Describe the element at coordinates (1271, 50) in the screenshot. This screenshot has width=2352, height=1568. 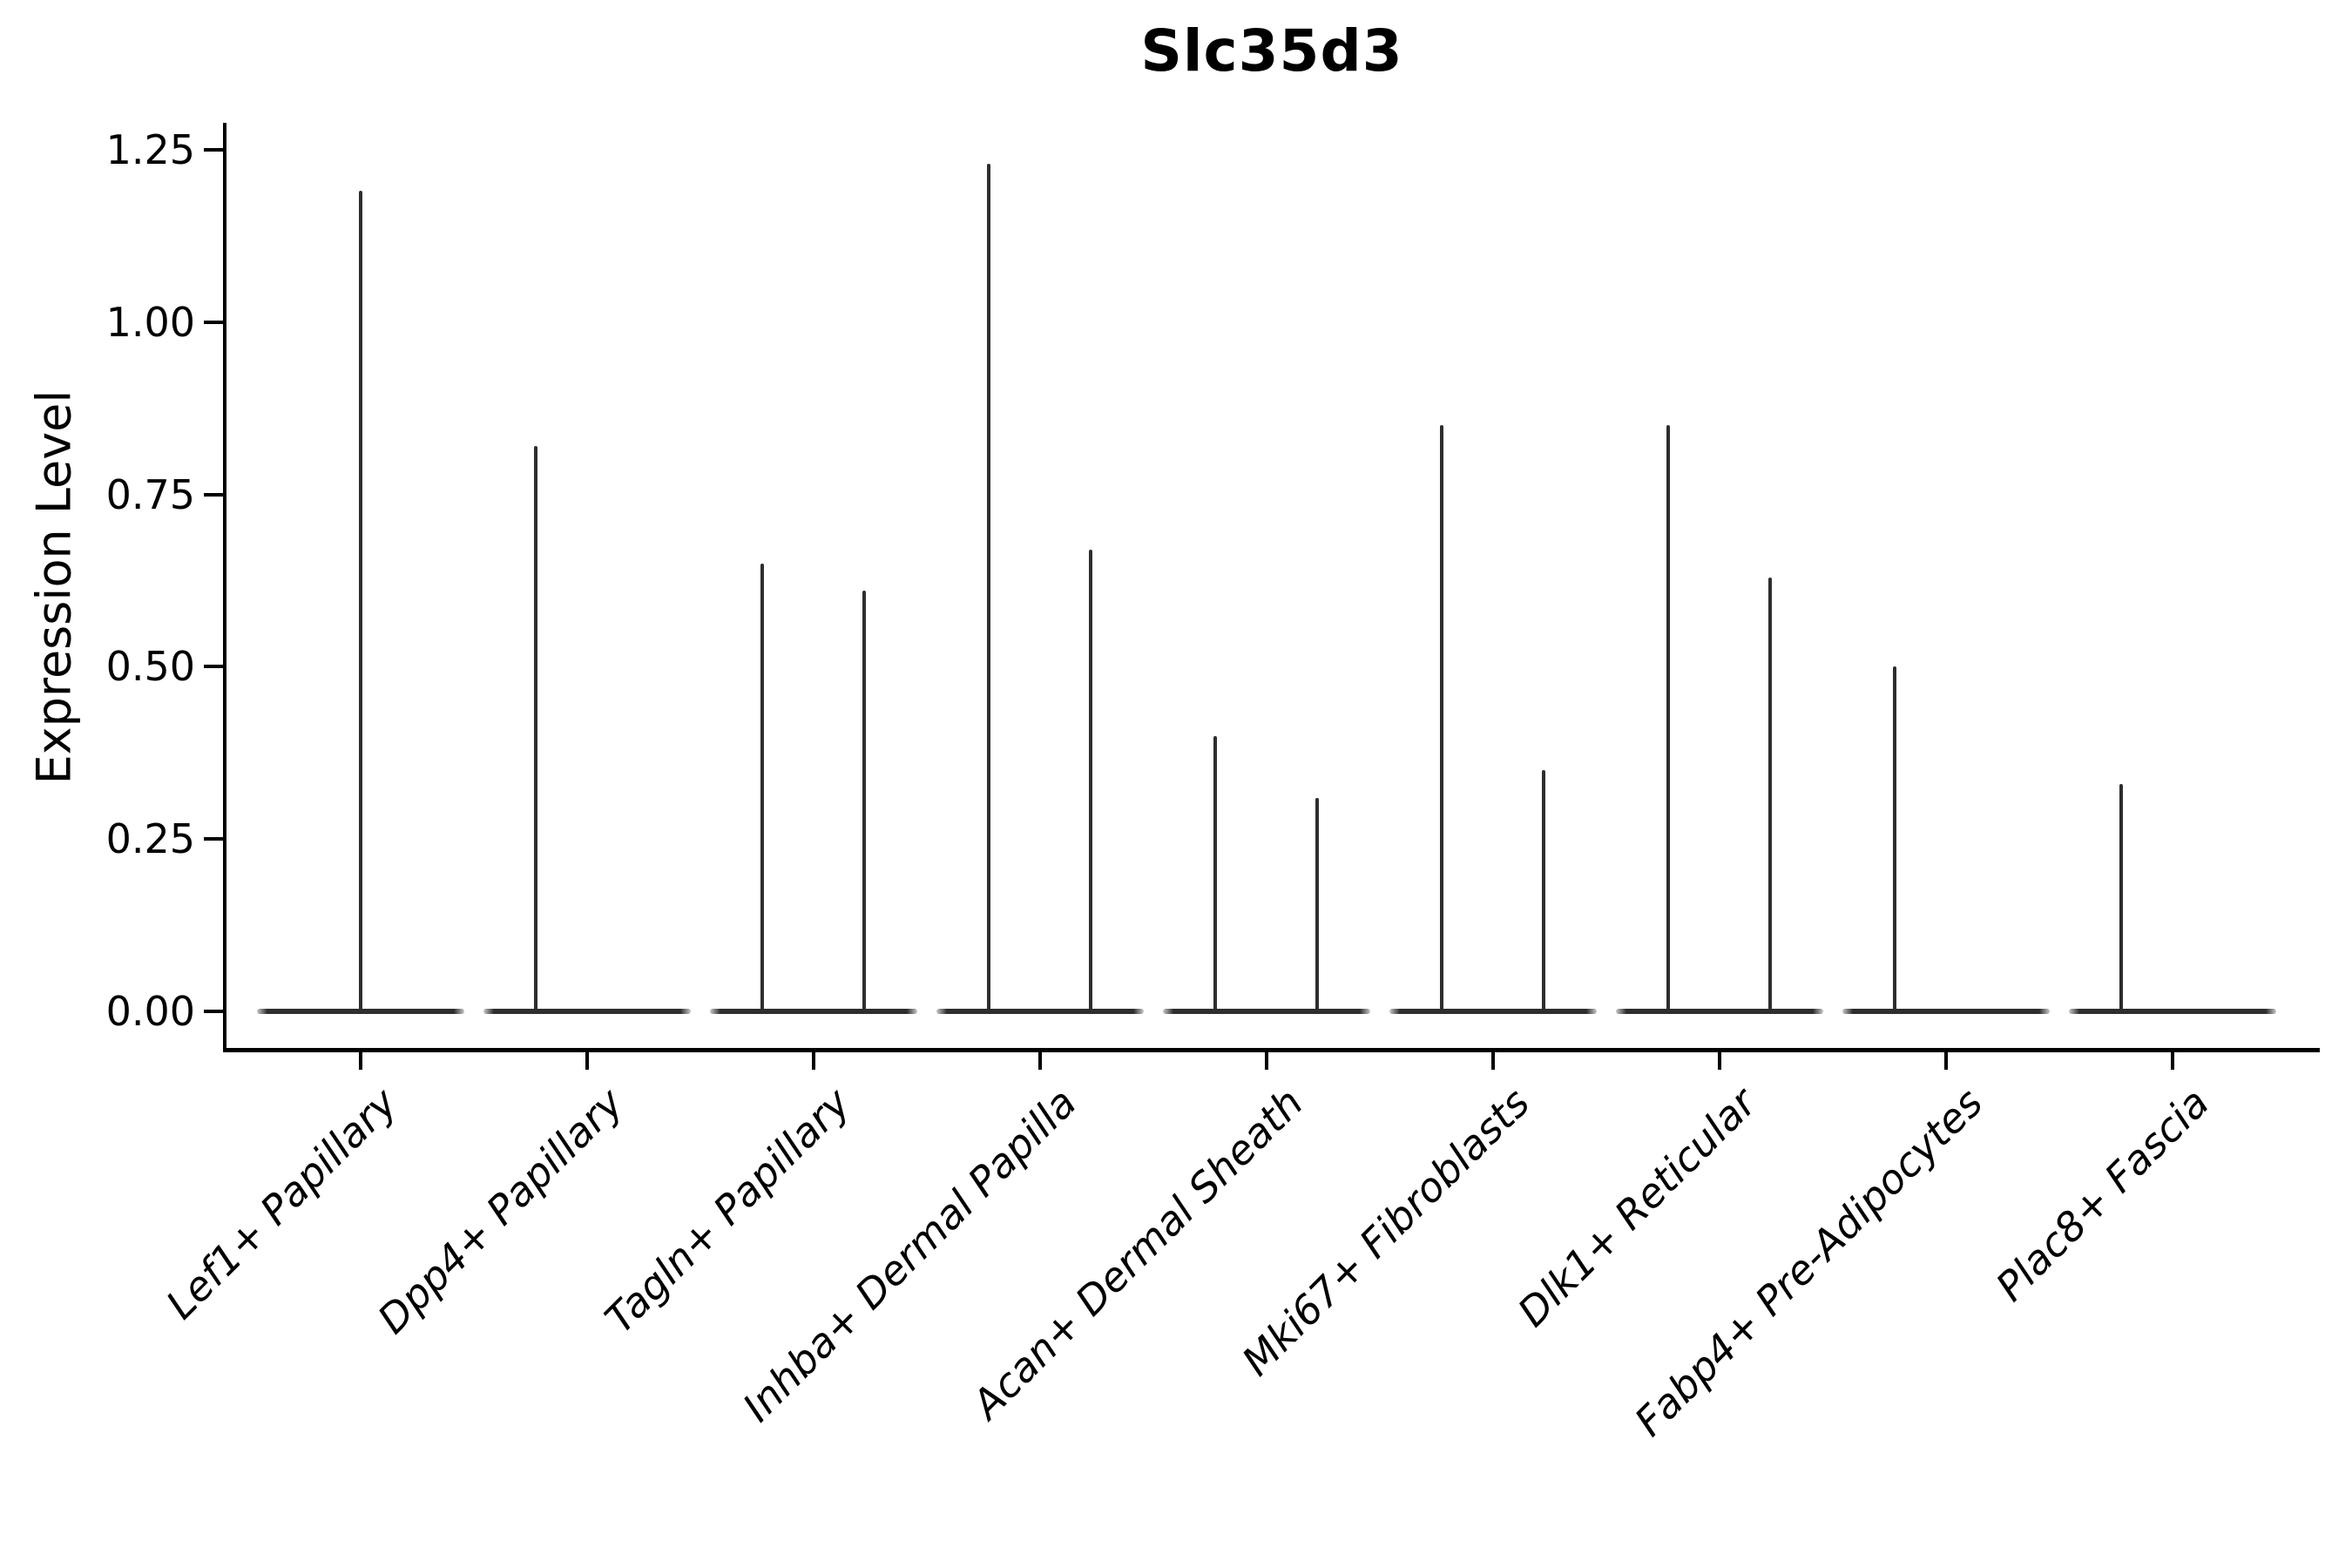
I see `plot-title: Slc35d3` at that location.